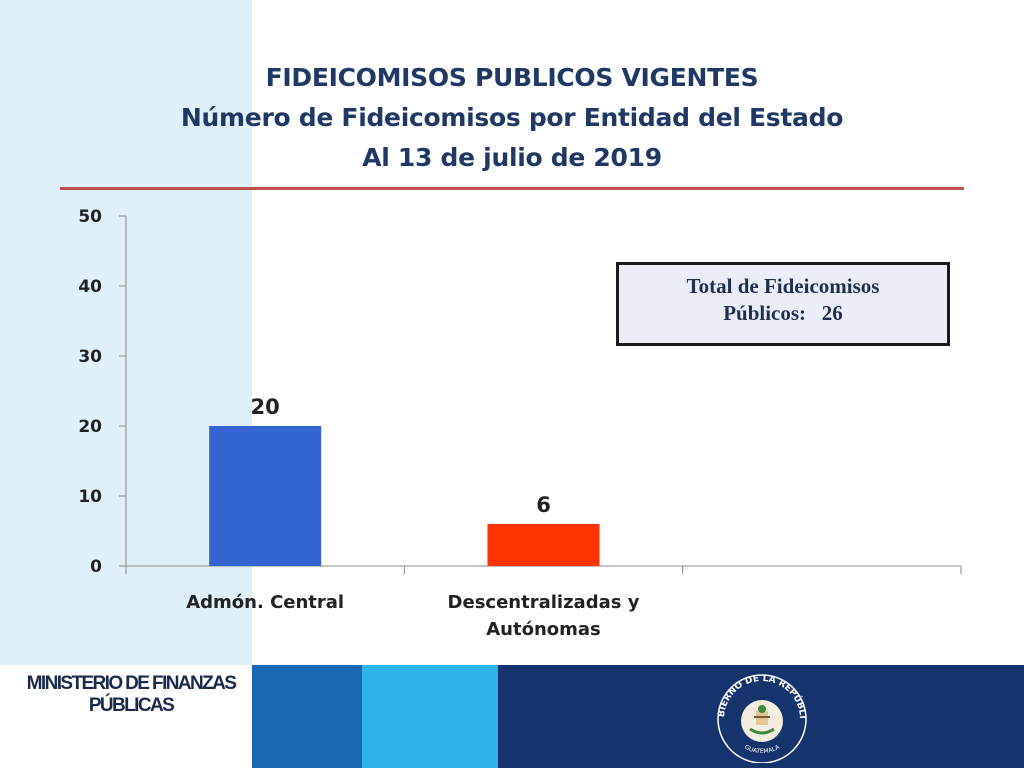 The image size is (1024, 768). What do you see at coordinates (90, 497) in the screenshot?
I see `y-tick-label: 10` at bounding box center [90, 497].